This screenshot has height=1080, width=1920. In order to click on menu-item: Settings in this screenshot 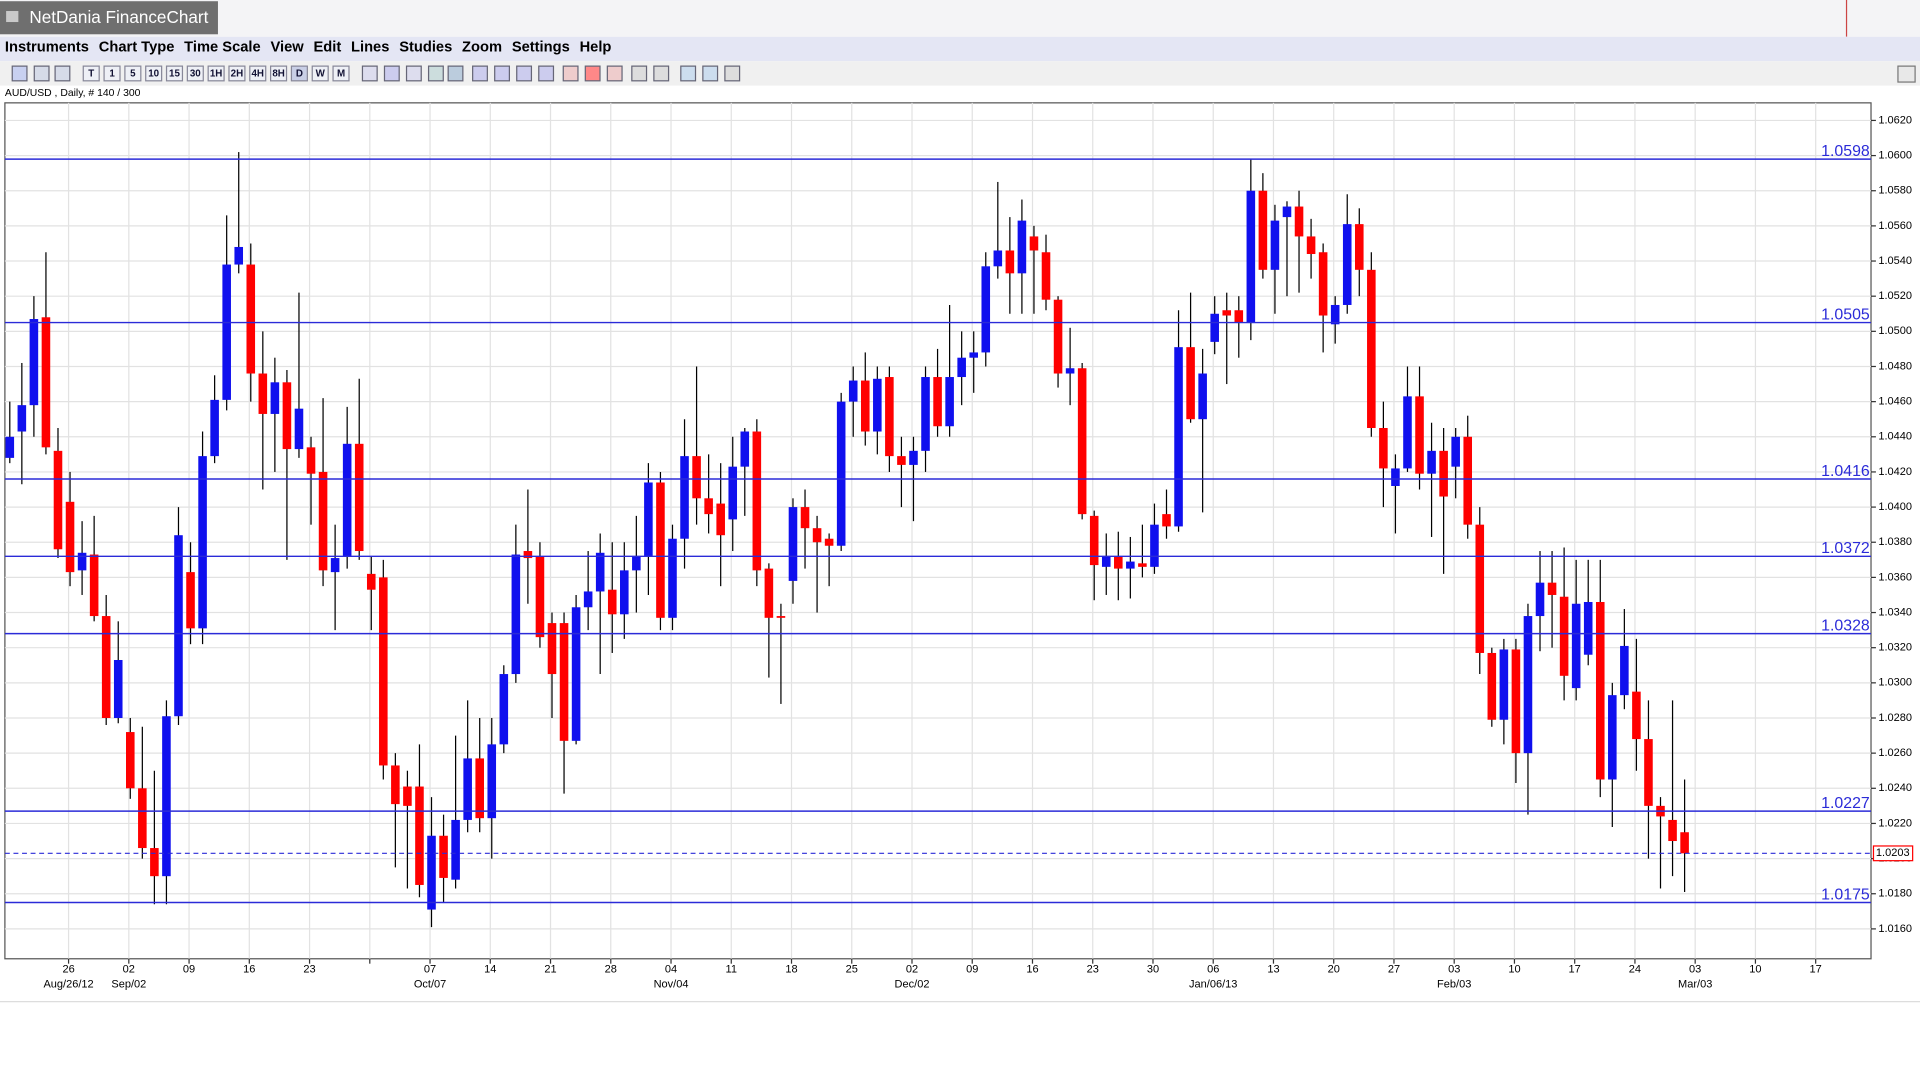, I will do `click(541, 48)`.